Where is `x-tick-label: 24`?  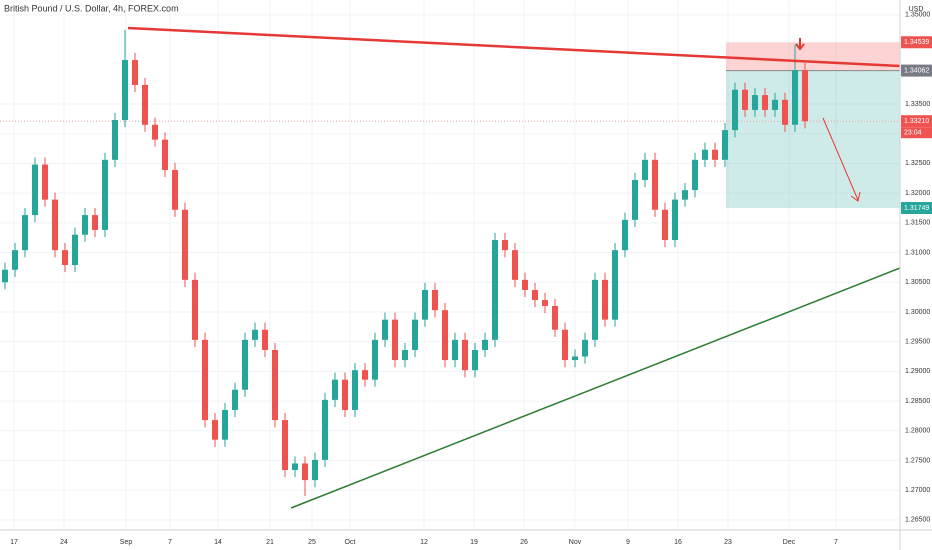
x-tick-label: 24 is located at coordinates (64, 542).